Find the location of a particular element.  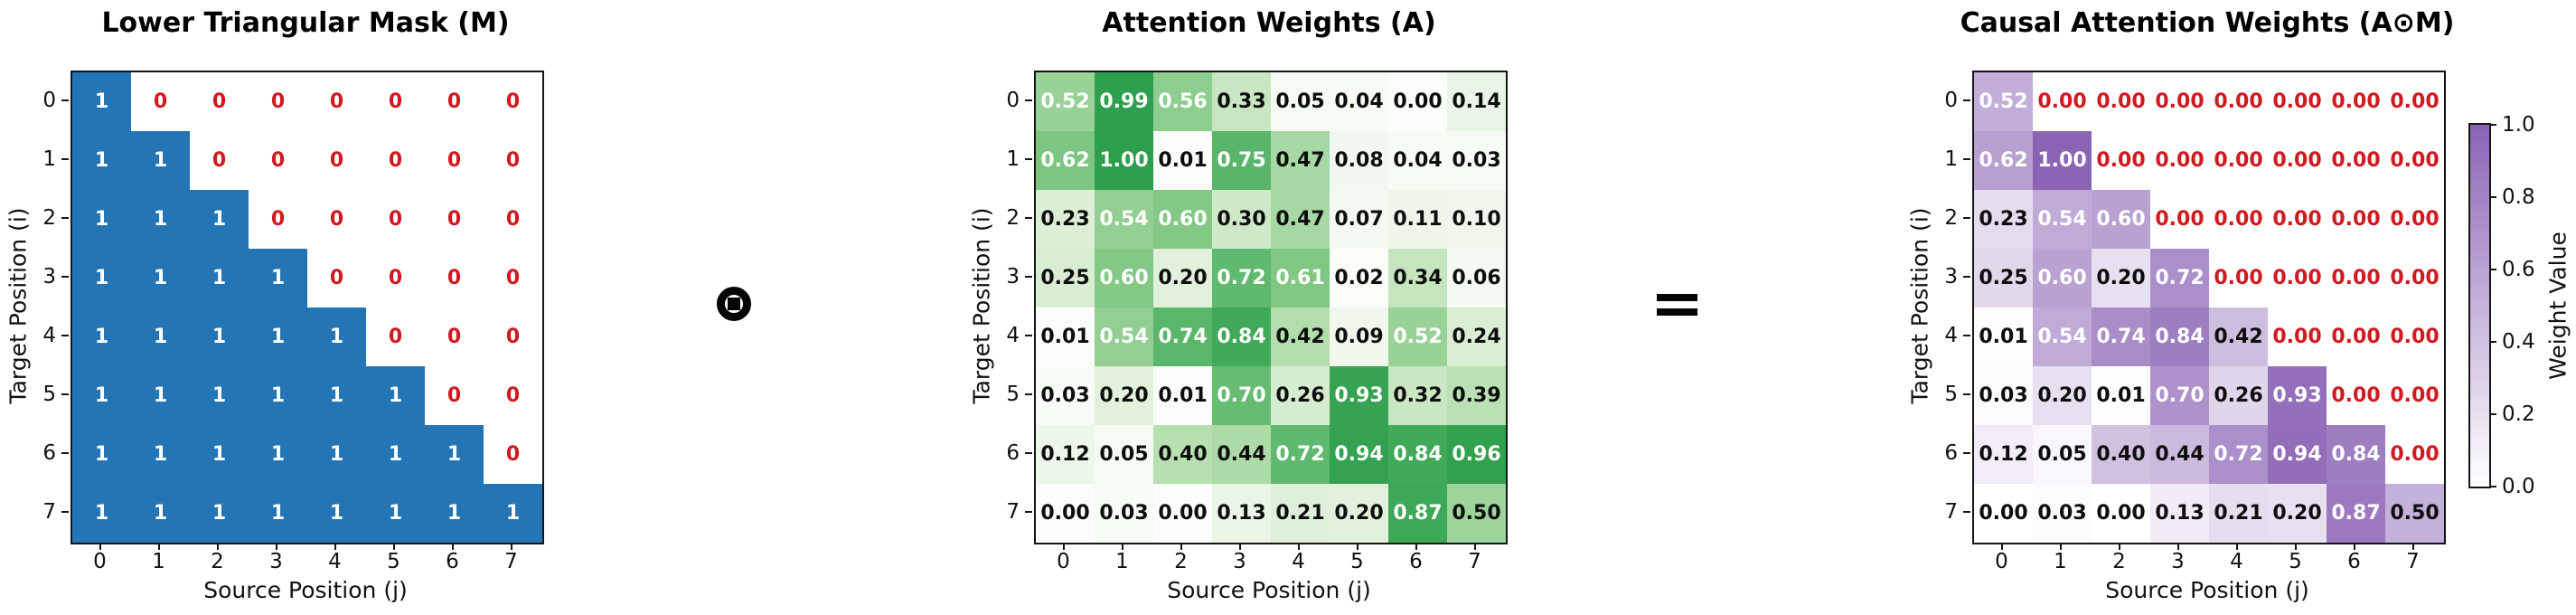

y-tick-label: 5 is located at coordinates (1951, 394).